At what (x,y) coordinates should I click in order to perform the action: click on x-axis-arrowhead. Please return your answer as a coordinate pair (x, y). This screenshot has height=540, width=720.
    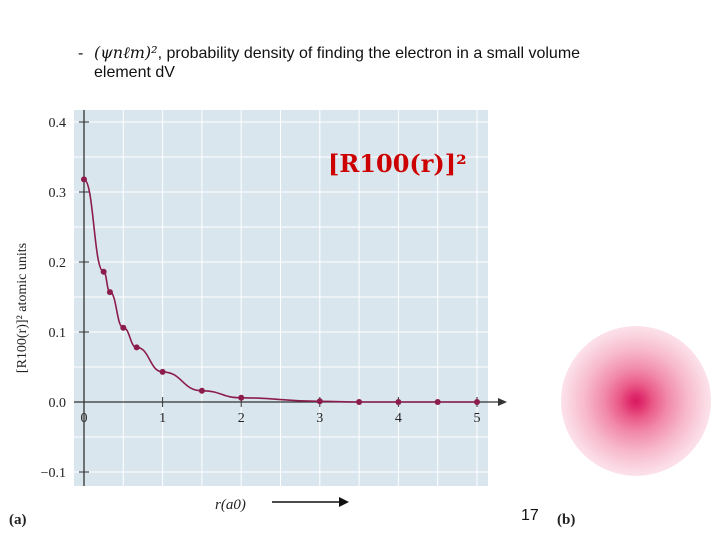
    Looking at the image, I should click on (502, 402).